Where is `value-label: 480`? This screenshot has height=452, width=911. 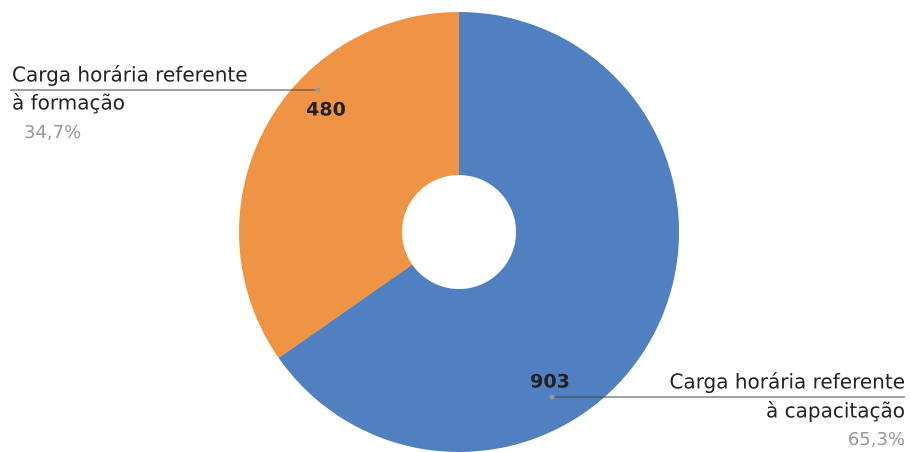
value-label: 480 is located at coordinates (326, 110).